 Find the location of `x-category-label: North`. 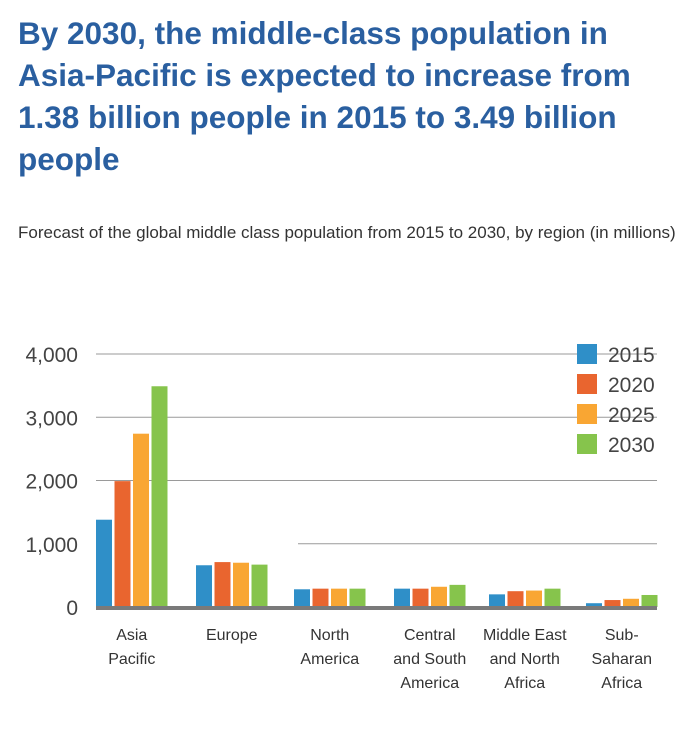

x-category-label: North is located at coordinates (329, 635).